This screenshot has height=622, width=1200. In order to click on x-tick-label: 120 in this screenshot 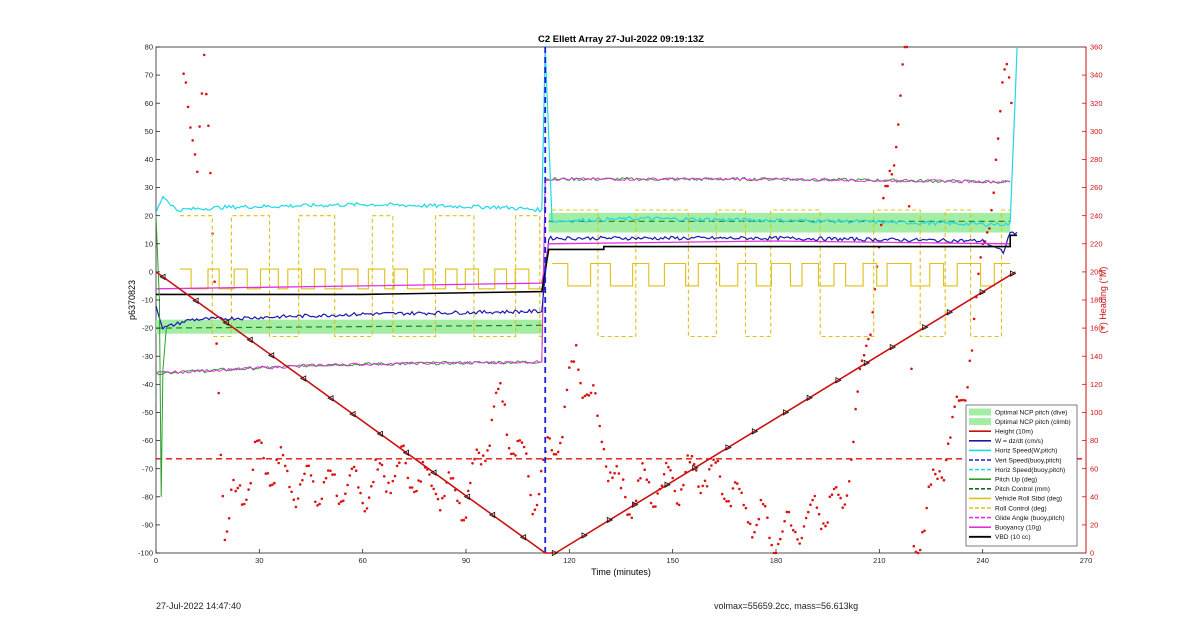, I will do `click(569, 560)`.